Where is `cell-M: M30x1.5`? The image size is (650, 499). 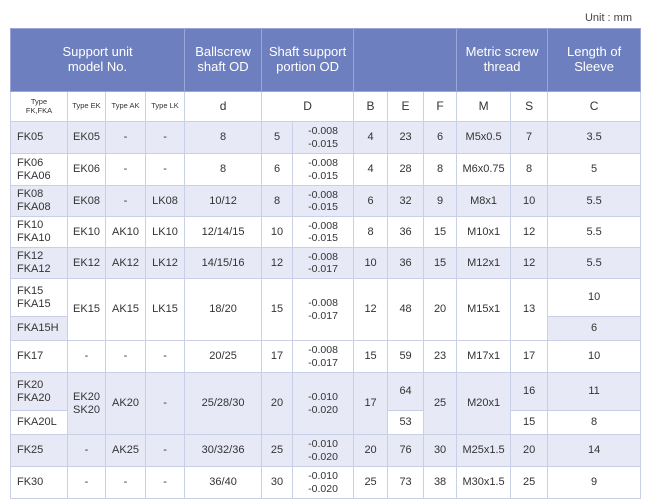
cell-M: M30x1.5 is located at coordinates (484, 482).